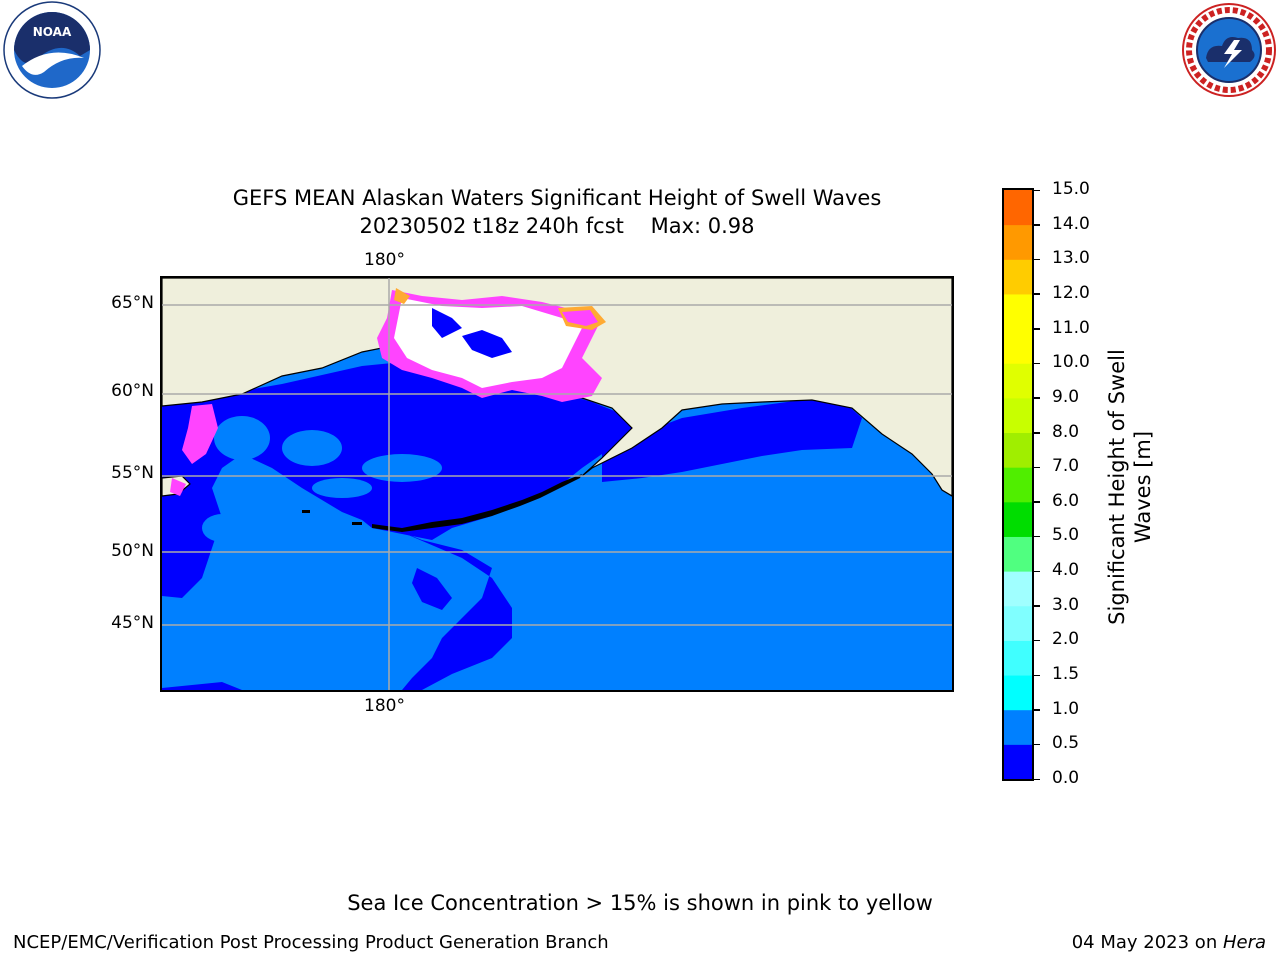 The width and height of the screenshot is (1280, 960). Describe the element at coordinates (1066, 778) in the screenshot. I see `colorbar-tick-label: 0.0` at that location.